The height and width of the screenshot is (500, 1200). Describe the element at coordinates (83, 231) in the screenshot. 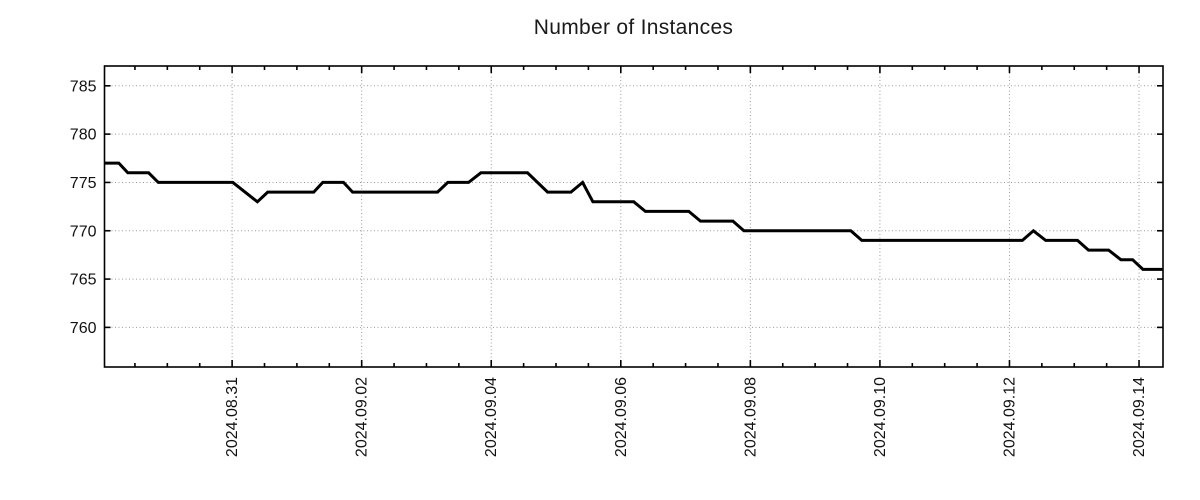

I see `y-axis-tick-label: 770` at that location.